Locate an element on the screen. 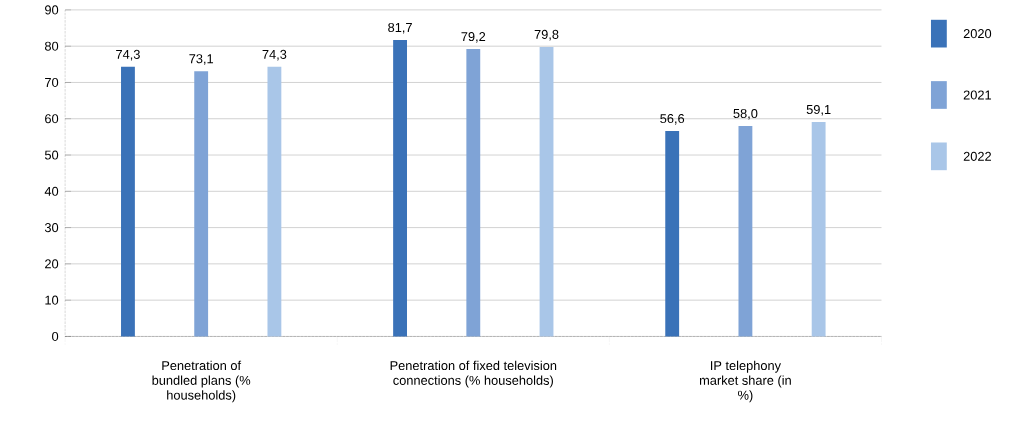 The height and width of the screenshot is (432, 1021). data-label: 59,1 is located at coordinates (818, 110).